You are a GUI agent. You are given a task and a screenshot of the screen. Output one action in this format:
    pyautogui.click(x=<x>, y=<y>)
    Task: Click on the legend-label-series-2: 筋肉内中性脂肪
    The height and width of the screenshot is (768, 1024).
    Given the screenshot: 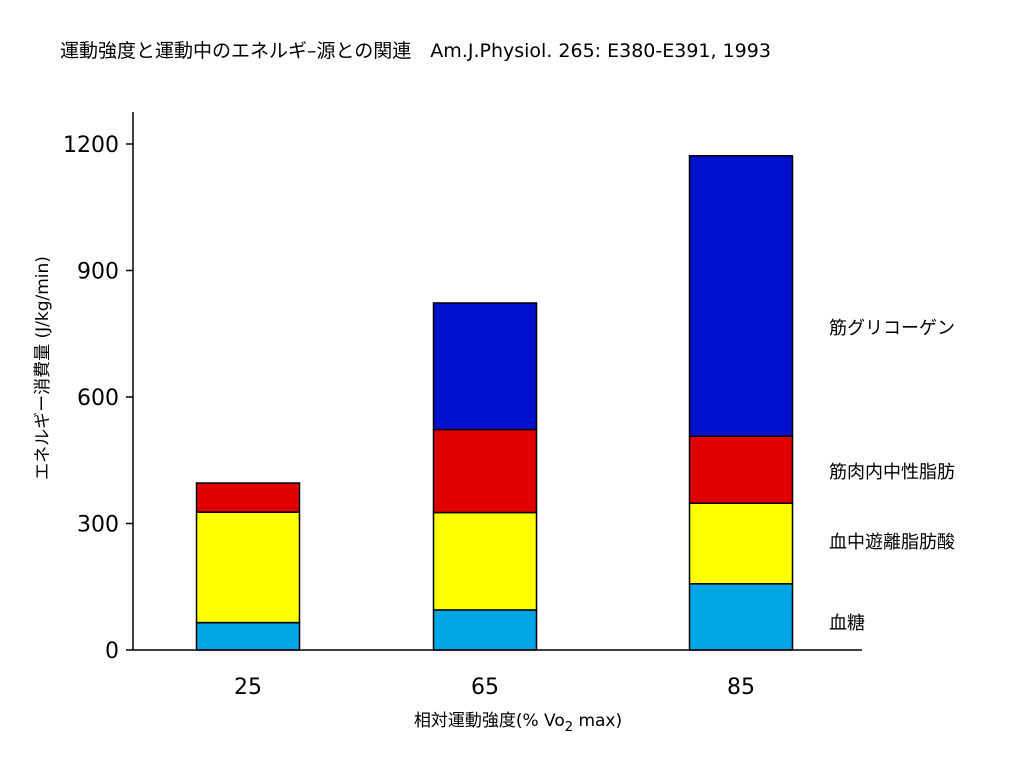 What is the action you would take?
    pyautogui.click(x=892, y=472)
    